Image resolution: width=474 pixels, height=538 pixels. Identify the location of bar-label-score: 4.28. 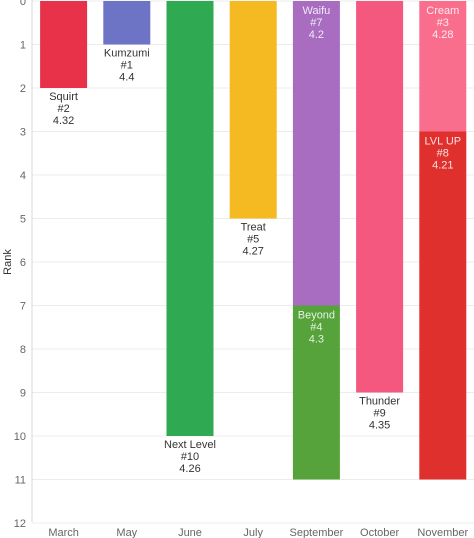
(442, 35).